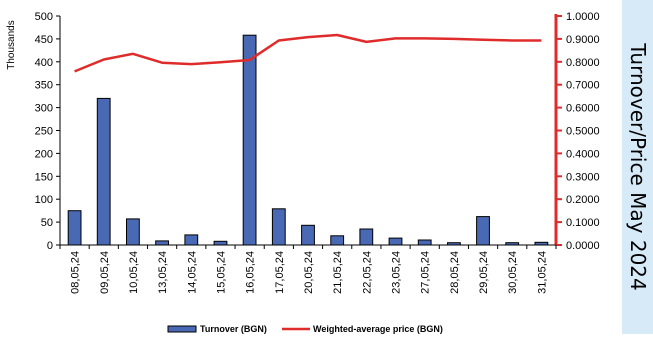 This screenshot has width=653, height=338. Describe the element at coordinates (583, 177) in the screenshot. I see `right-tick-label: 0.3000` at that location.